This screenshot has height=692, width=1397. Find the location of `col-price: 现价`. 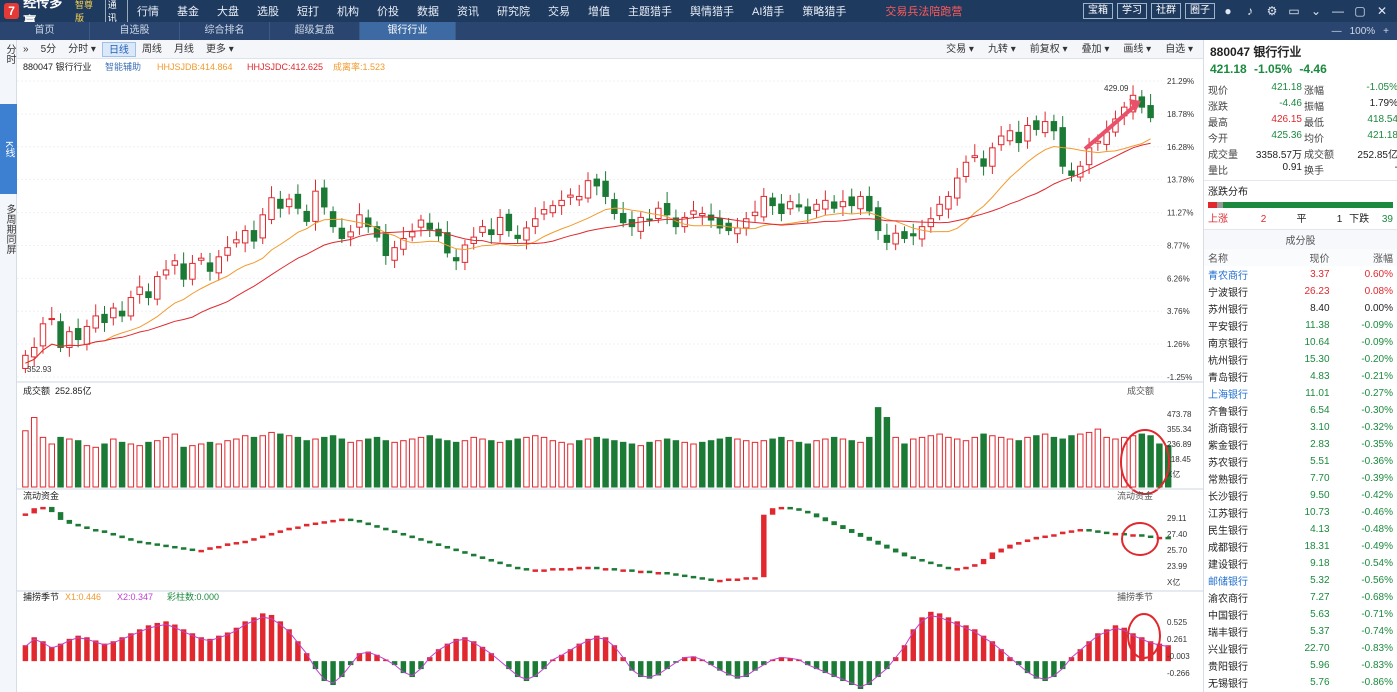

col-price: 现价 is located at coordinates (1307, 257).